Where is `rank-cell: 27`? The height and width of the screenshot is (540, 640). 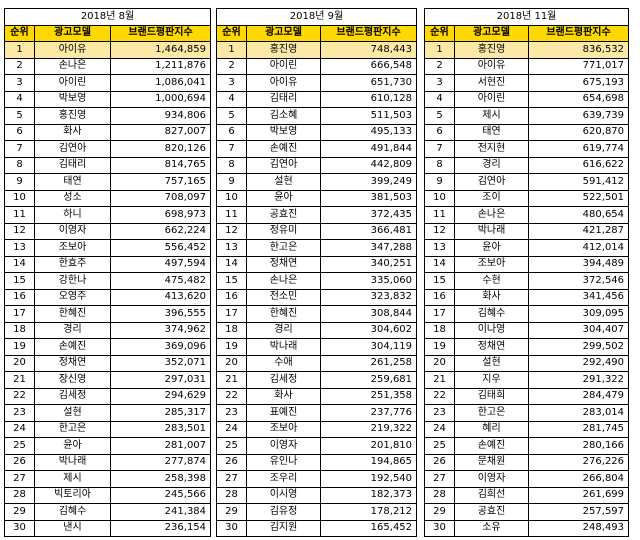
rank-cell: 27 is located at coordinates (19, 479).